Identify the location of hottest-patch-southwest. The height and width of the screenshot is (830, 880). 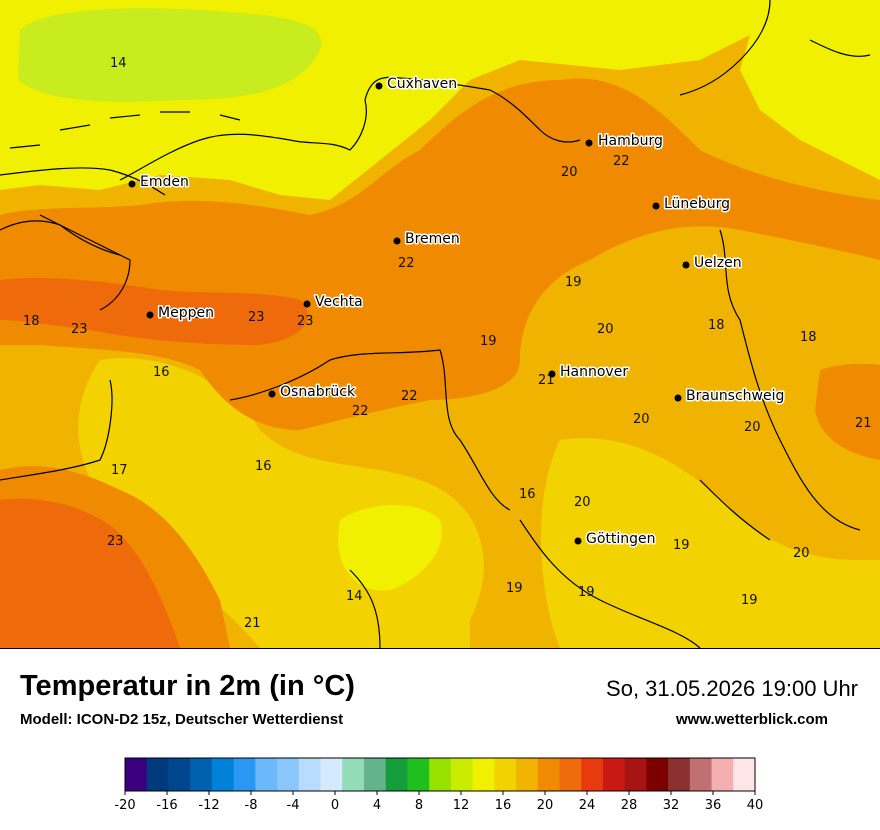
(90, 573).